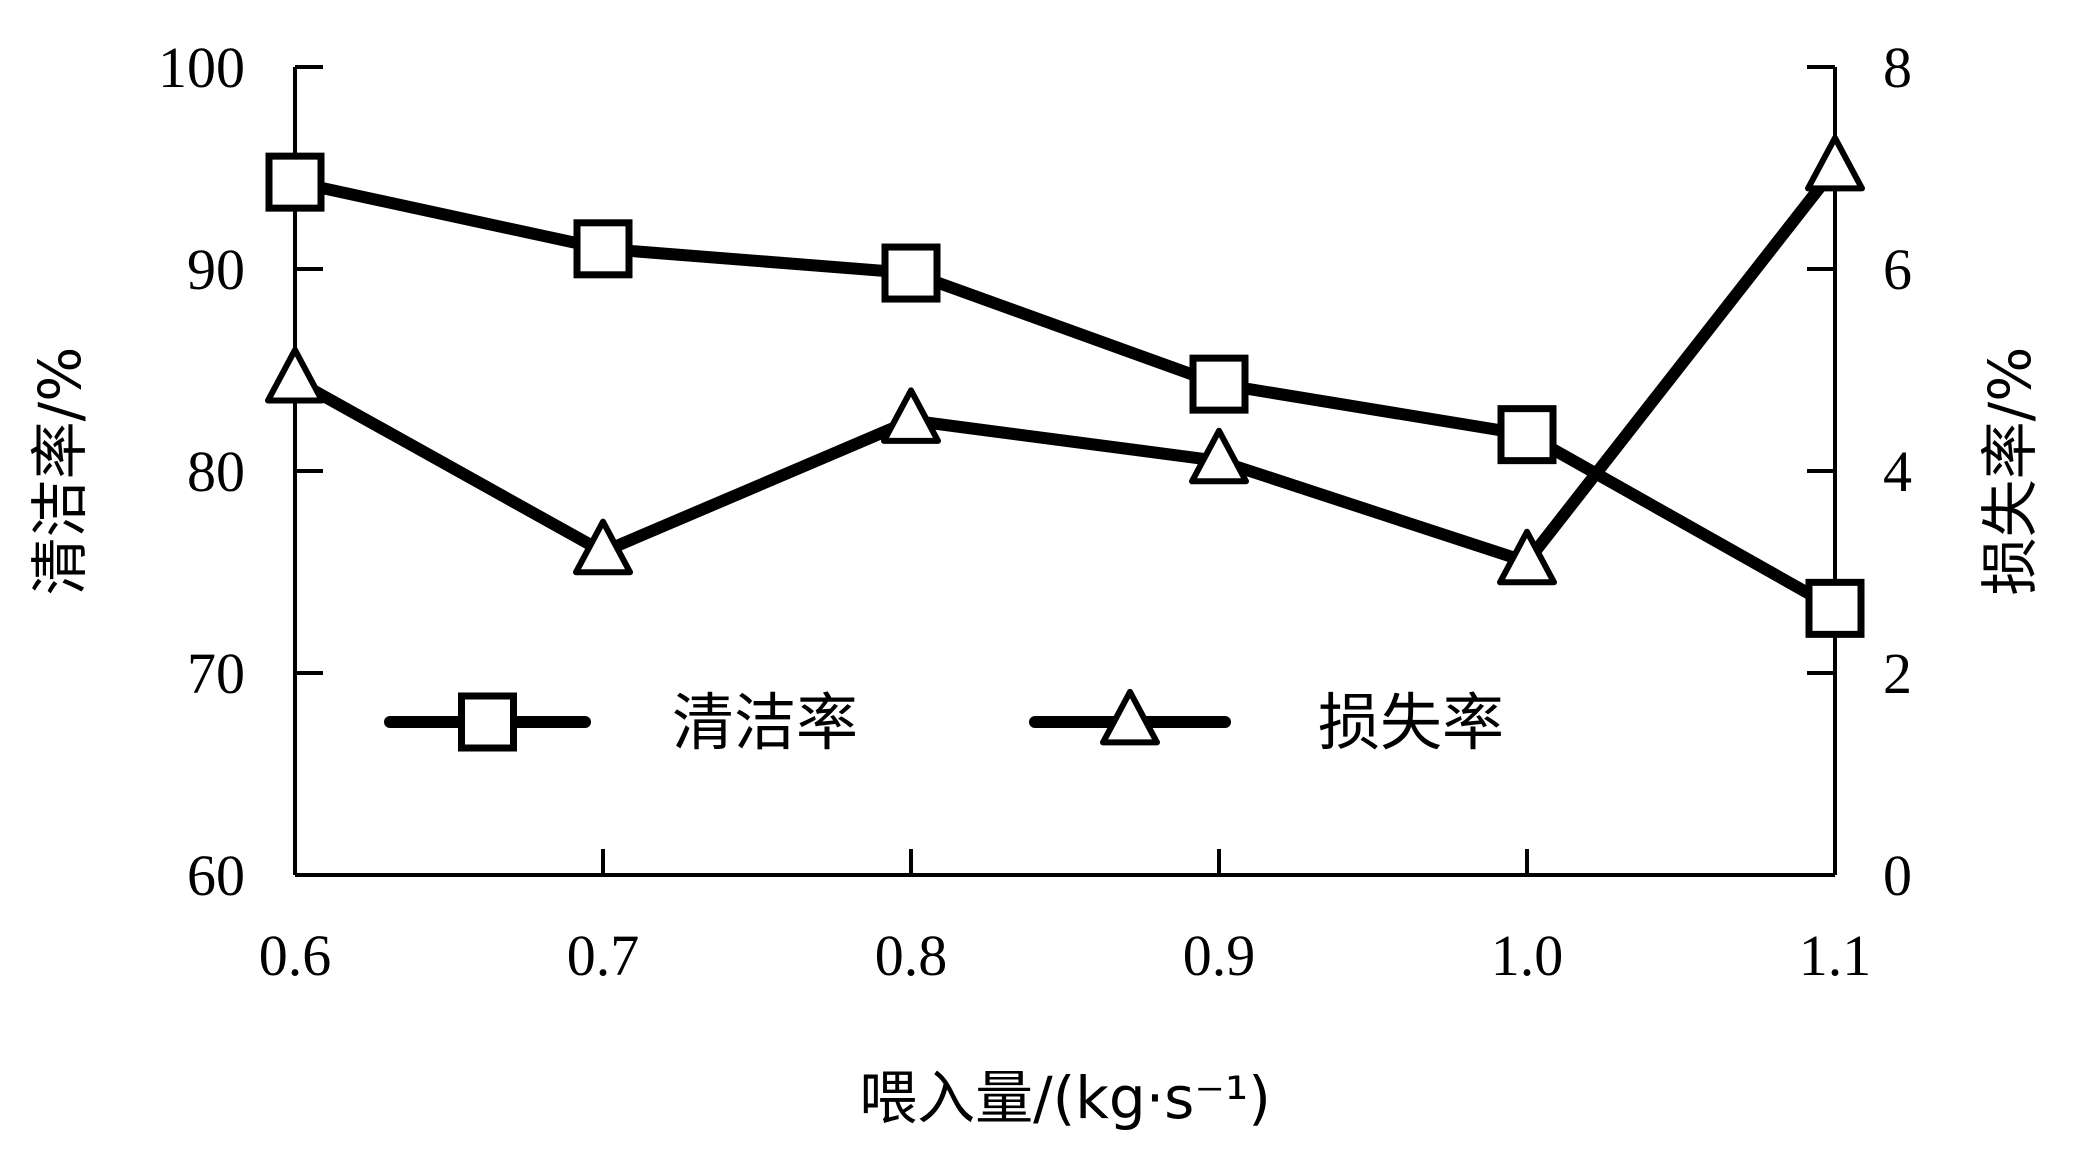 The image size is (2087, 1159). Describe the element at coordinates (216, 875) in the screenshot. I see `left-y-tick-label: 60` at that location.